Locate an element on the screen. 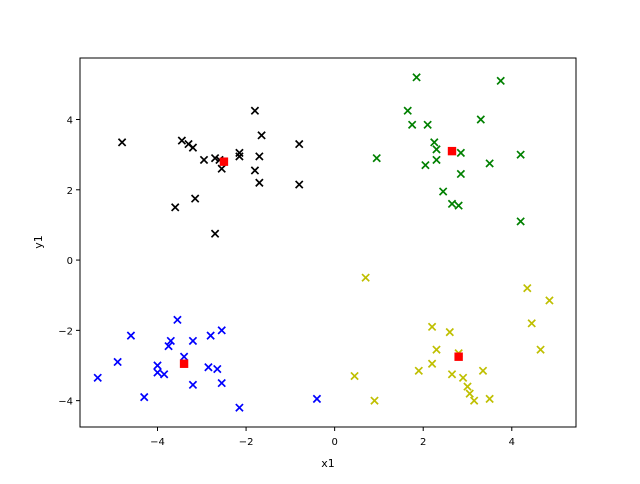  y-tick-label: 4 is located at coordinates (70, 121).